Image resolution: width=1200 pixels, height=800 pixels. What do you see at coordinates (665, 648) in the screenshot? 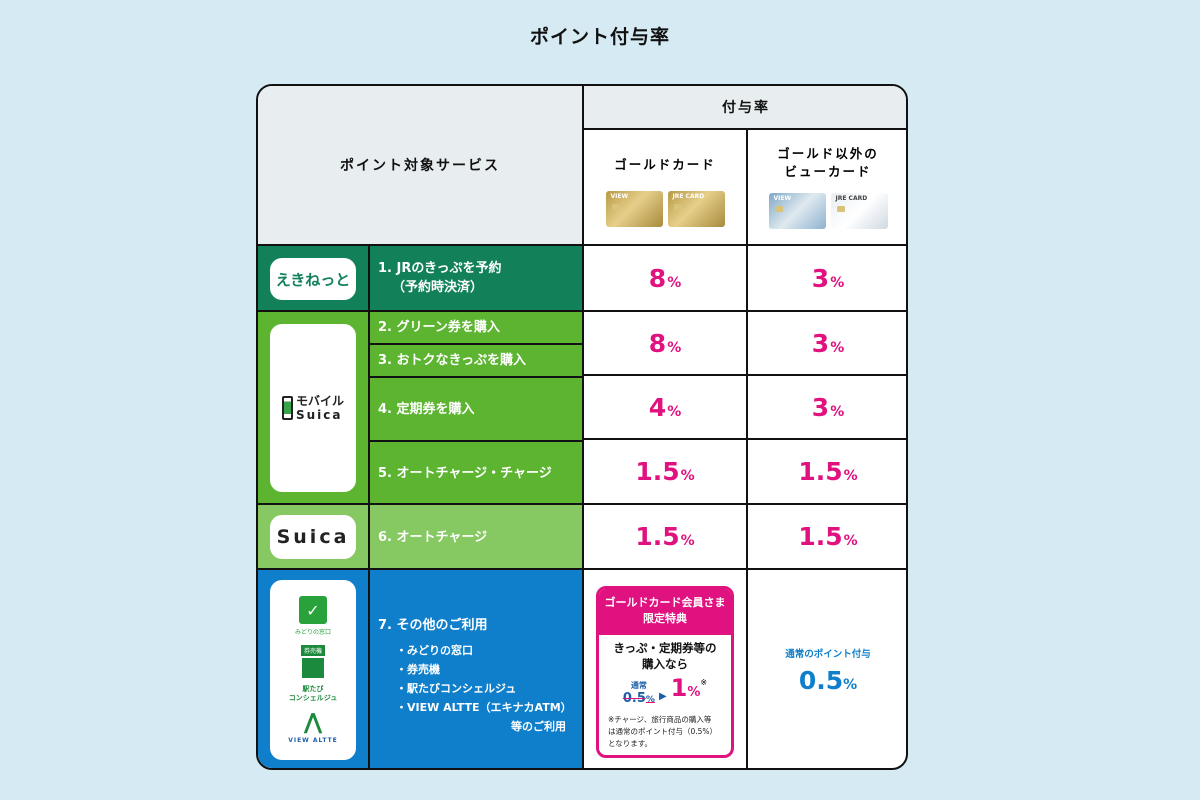
I see `special-offer-body-1: きっぷ・定期券等の` at bounding box center [665, 648].